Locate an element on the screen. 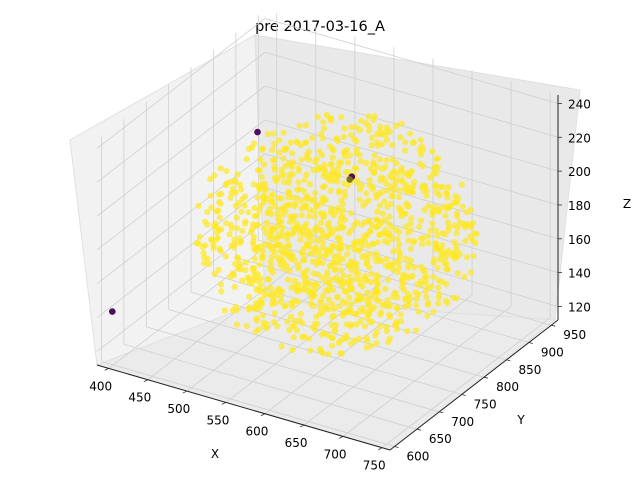 The width and height of the screenshot is (640, 480). y-axis-label: Y is located at coordinates (520, 420).